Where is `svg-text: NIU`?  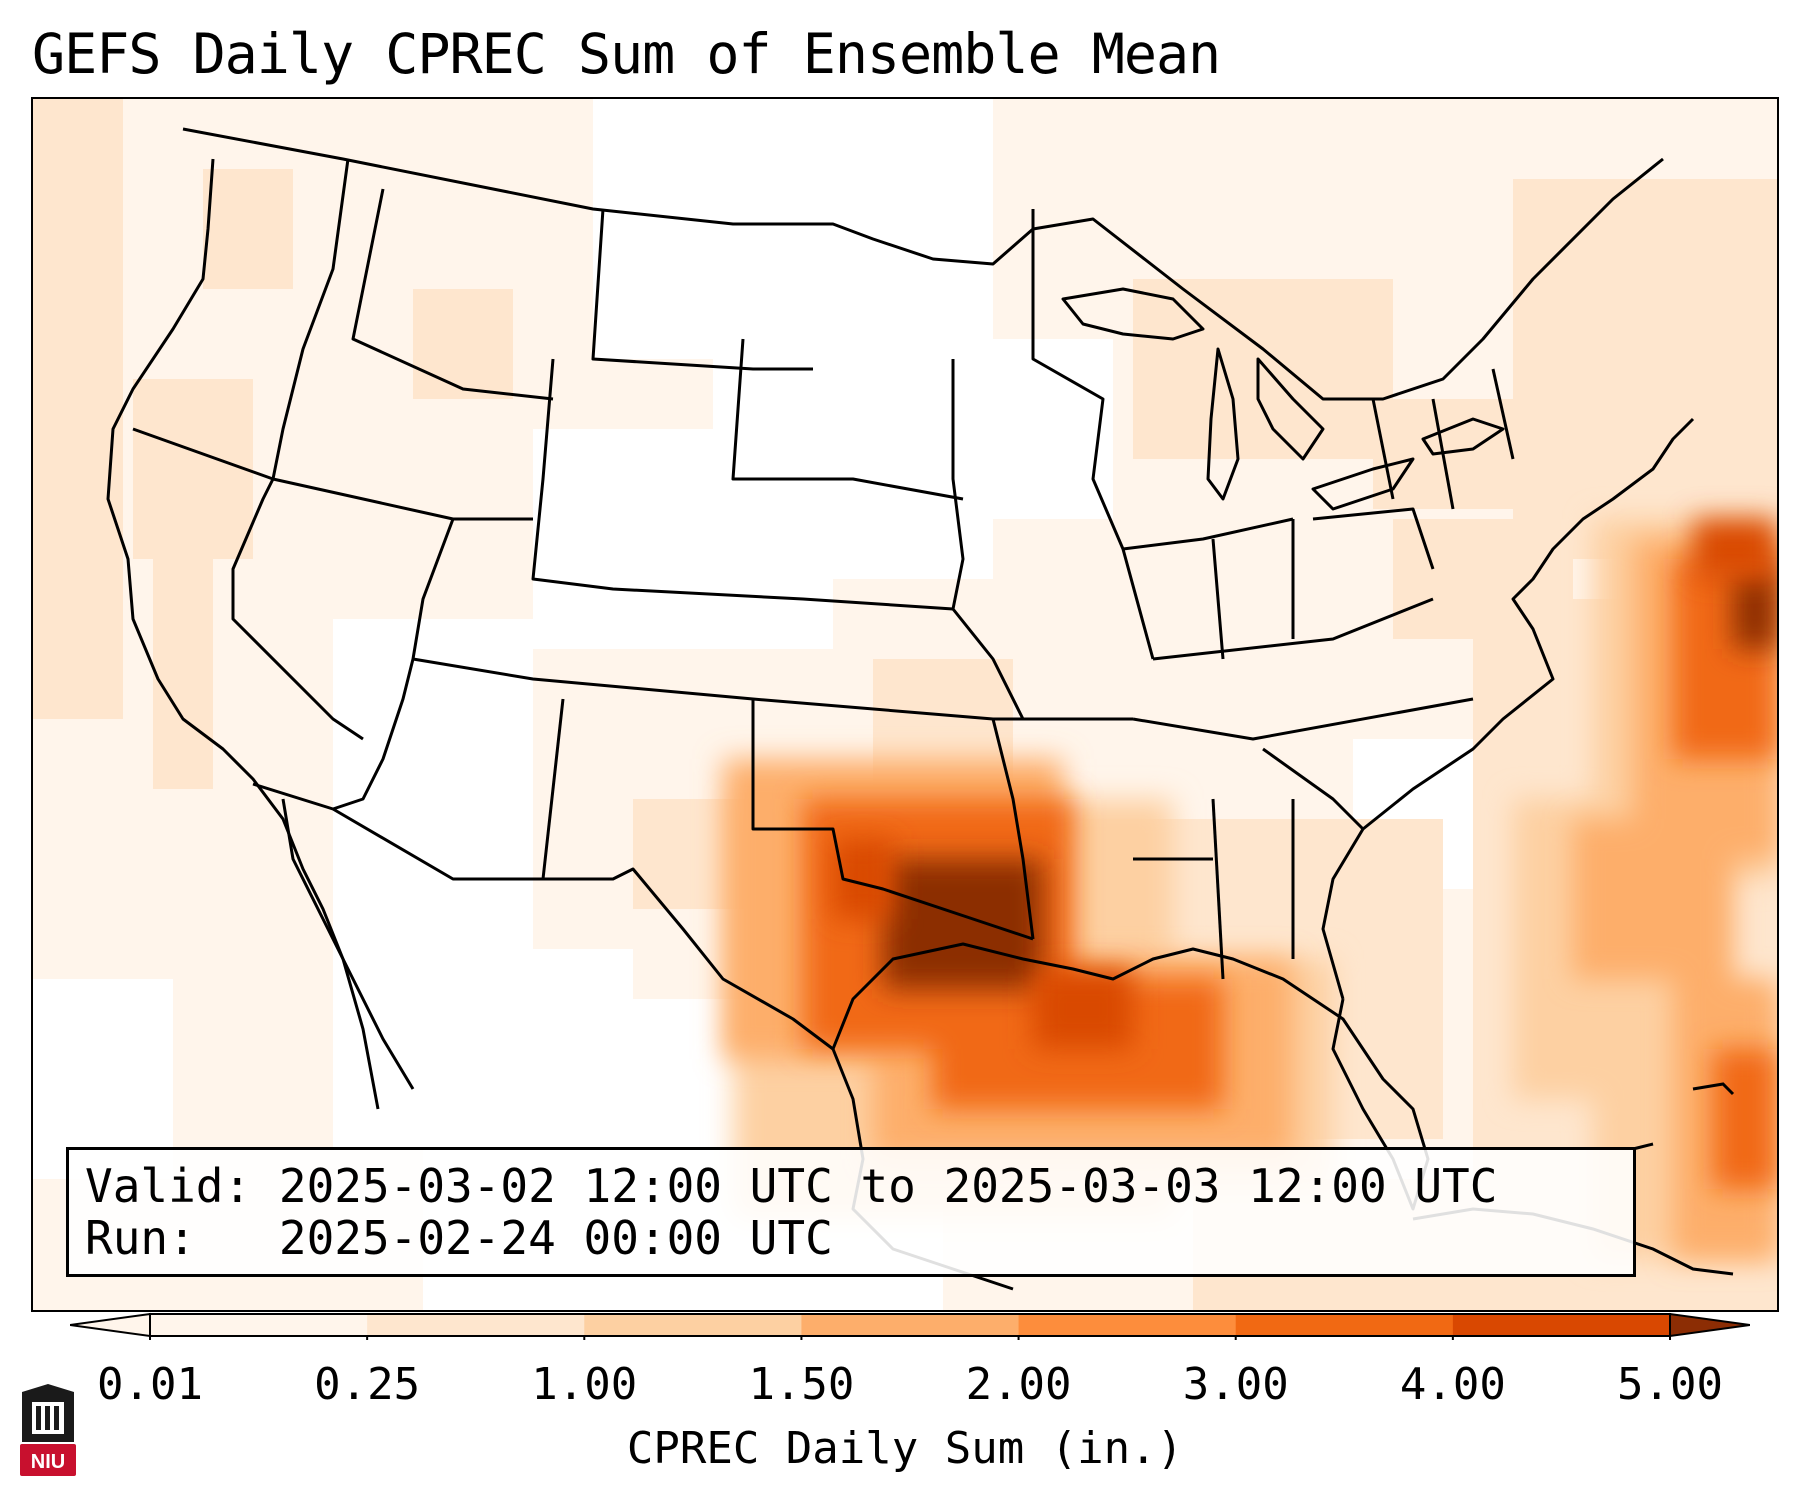 svg-text: NIU is located at coordinates (48, 1462).